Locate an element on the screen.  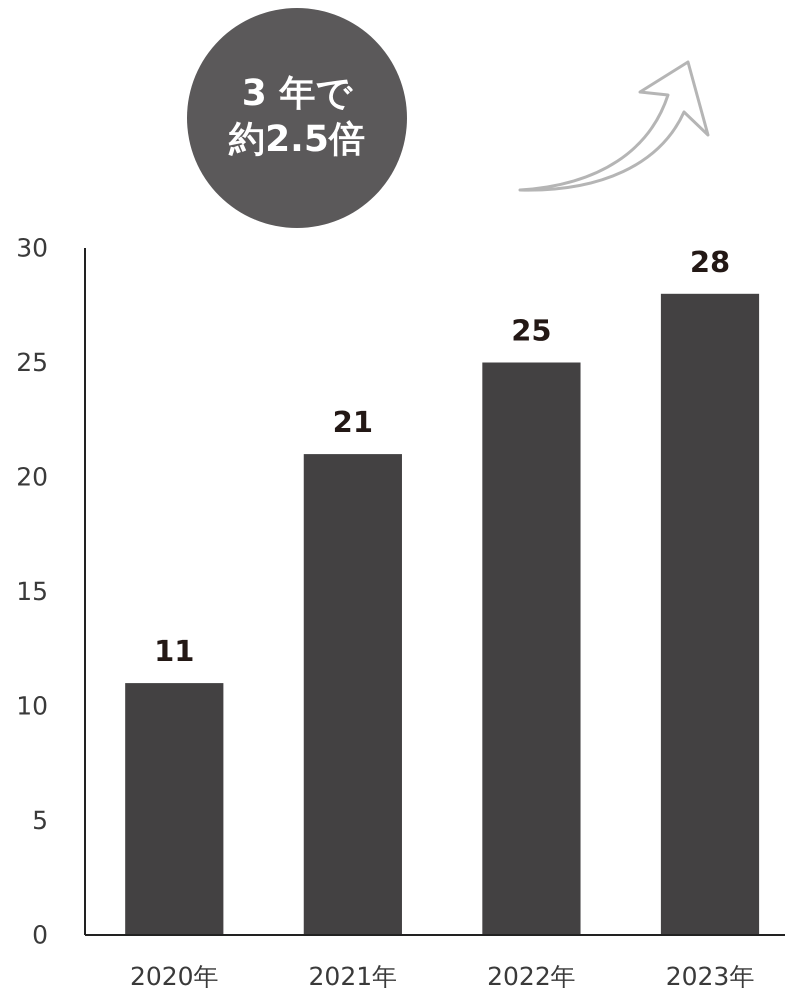
y-tick-label: 10 is located at coordinates (32, 706).